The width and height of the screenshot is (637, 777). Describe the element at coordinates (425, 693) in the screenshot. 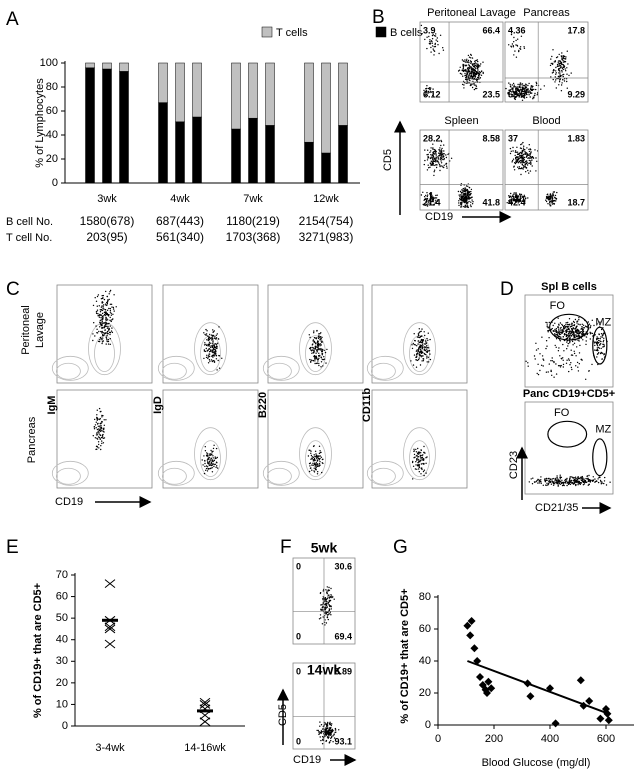

I see `y-tick-label: 20` at that location.